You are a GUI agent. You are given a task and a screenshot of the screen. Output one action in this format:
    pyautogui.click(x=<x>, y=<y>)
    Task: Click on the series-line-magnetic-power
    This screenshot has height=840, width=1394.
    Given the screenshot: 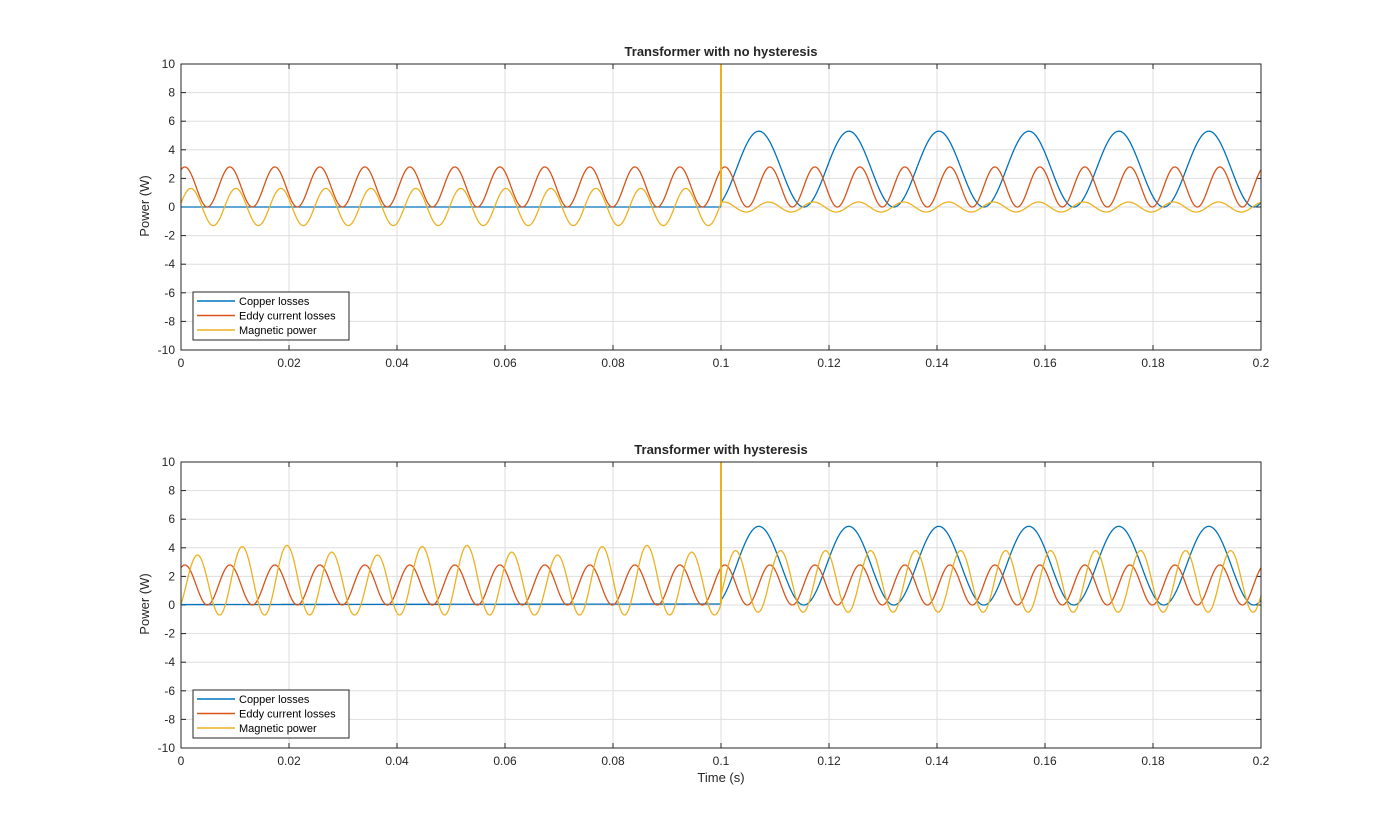 What is the action you would take?
    pyautogui.click(x=721, y=539)
    